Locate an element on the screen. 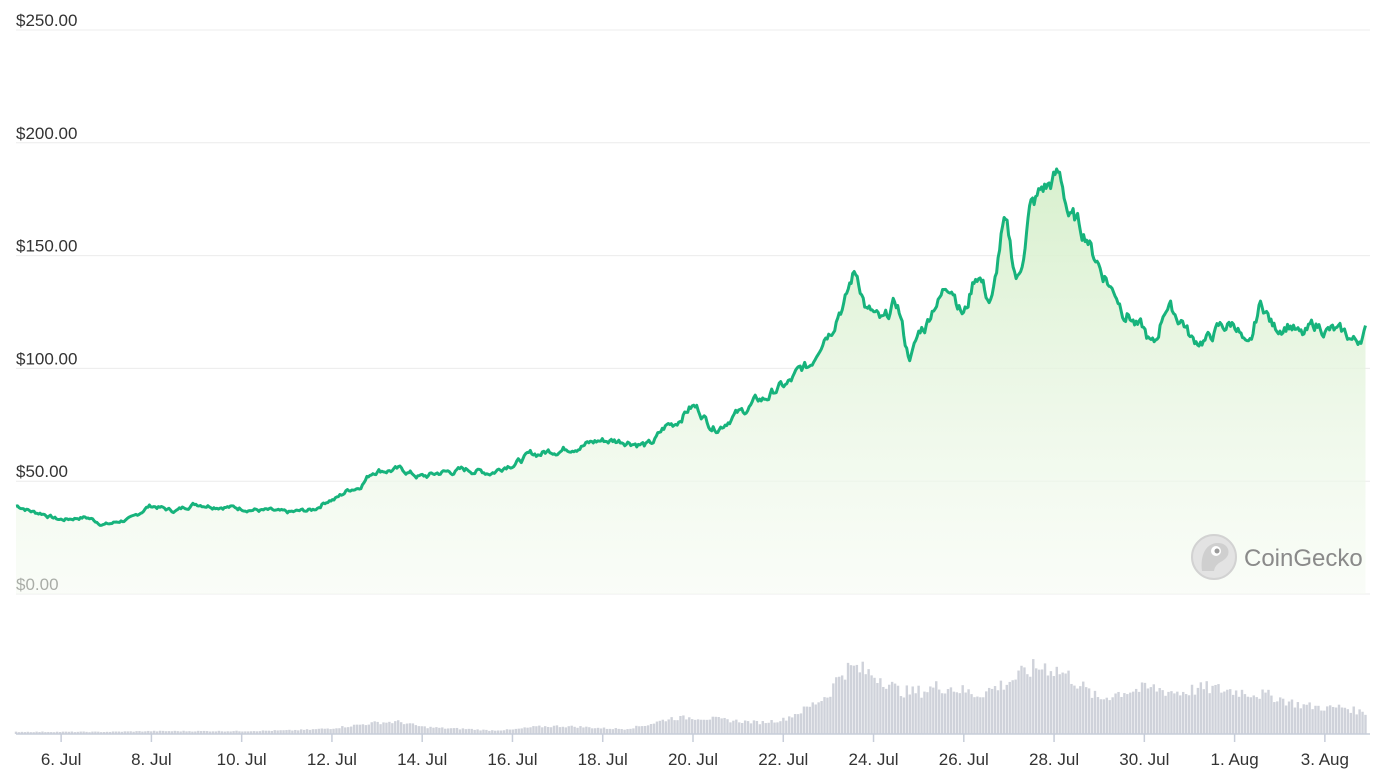 The image size is (1378, 783). x-tick-label: 8. Jul is located at coordinates (151, 759).